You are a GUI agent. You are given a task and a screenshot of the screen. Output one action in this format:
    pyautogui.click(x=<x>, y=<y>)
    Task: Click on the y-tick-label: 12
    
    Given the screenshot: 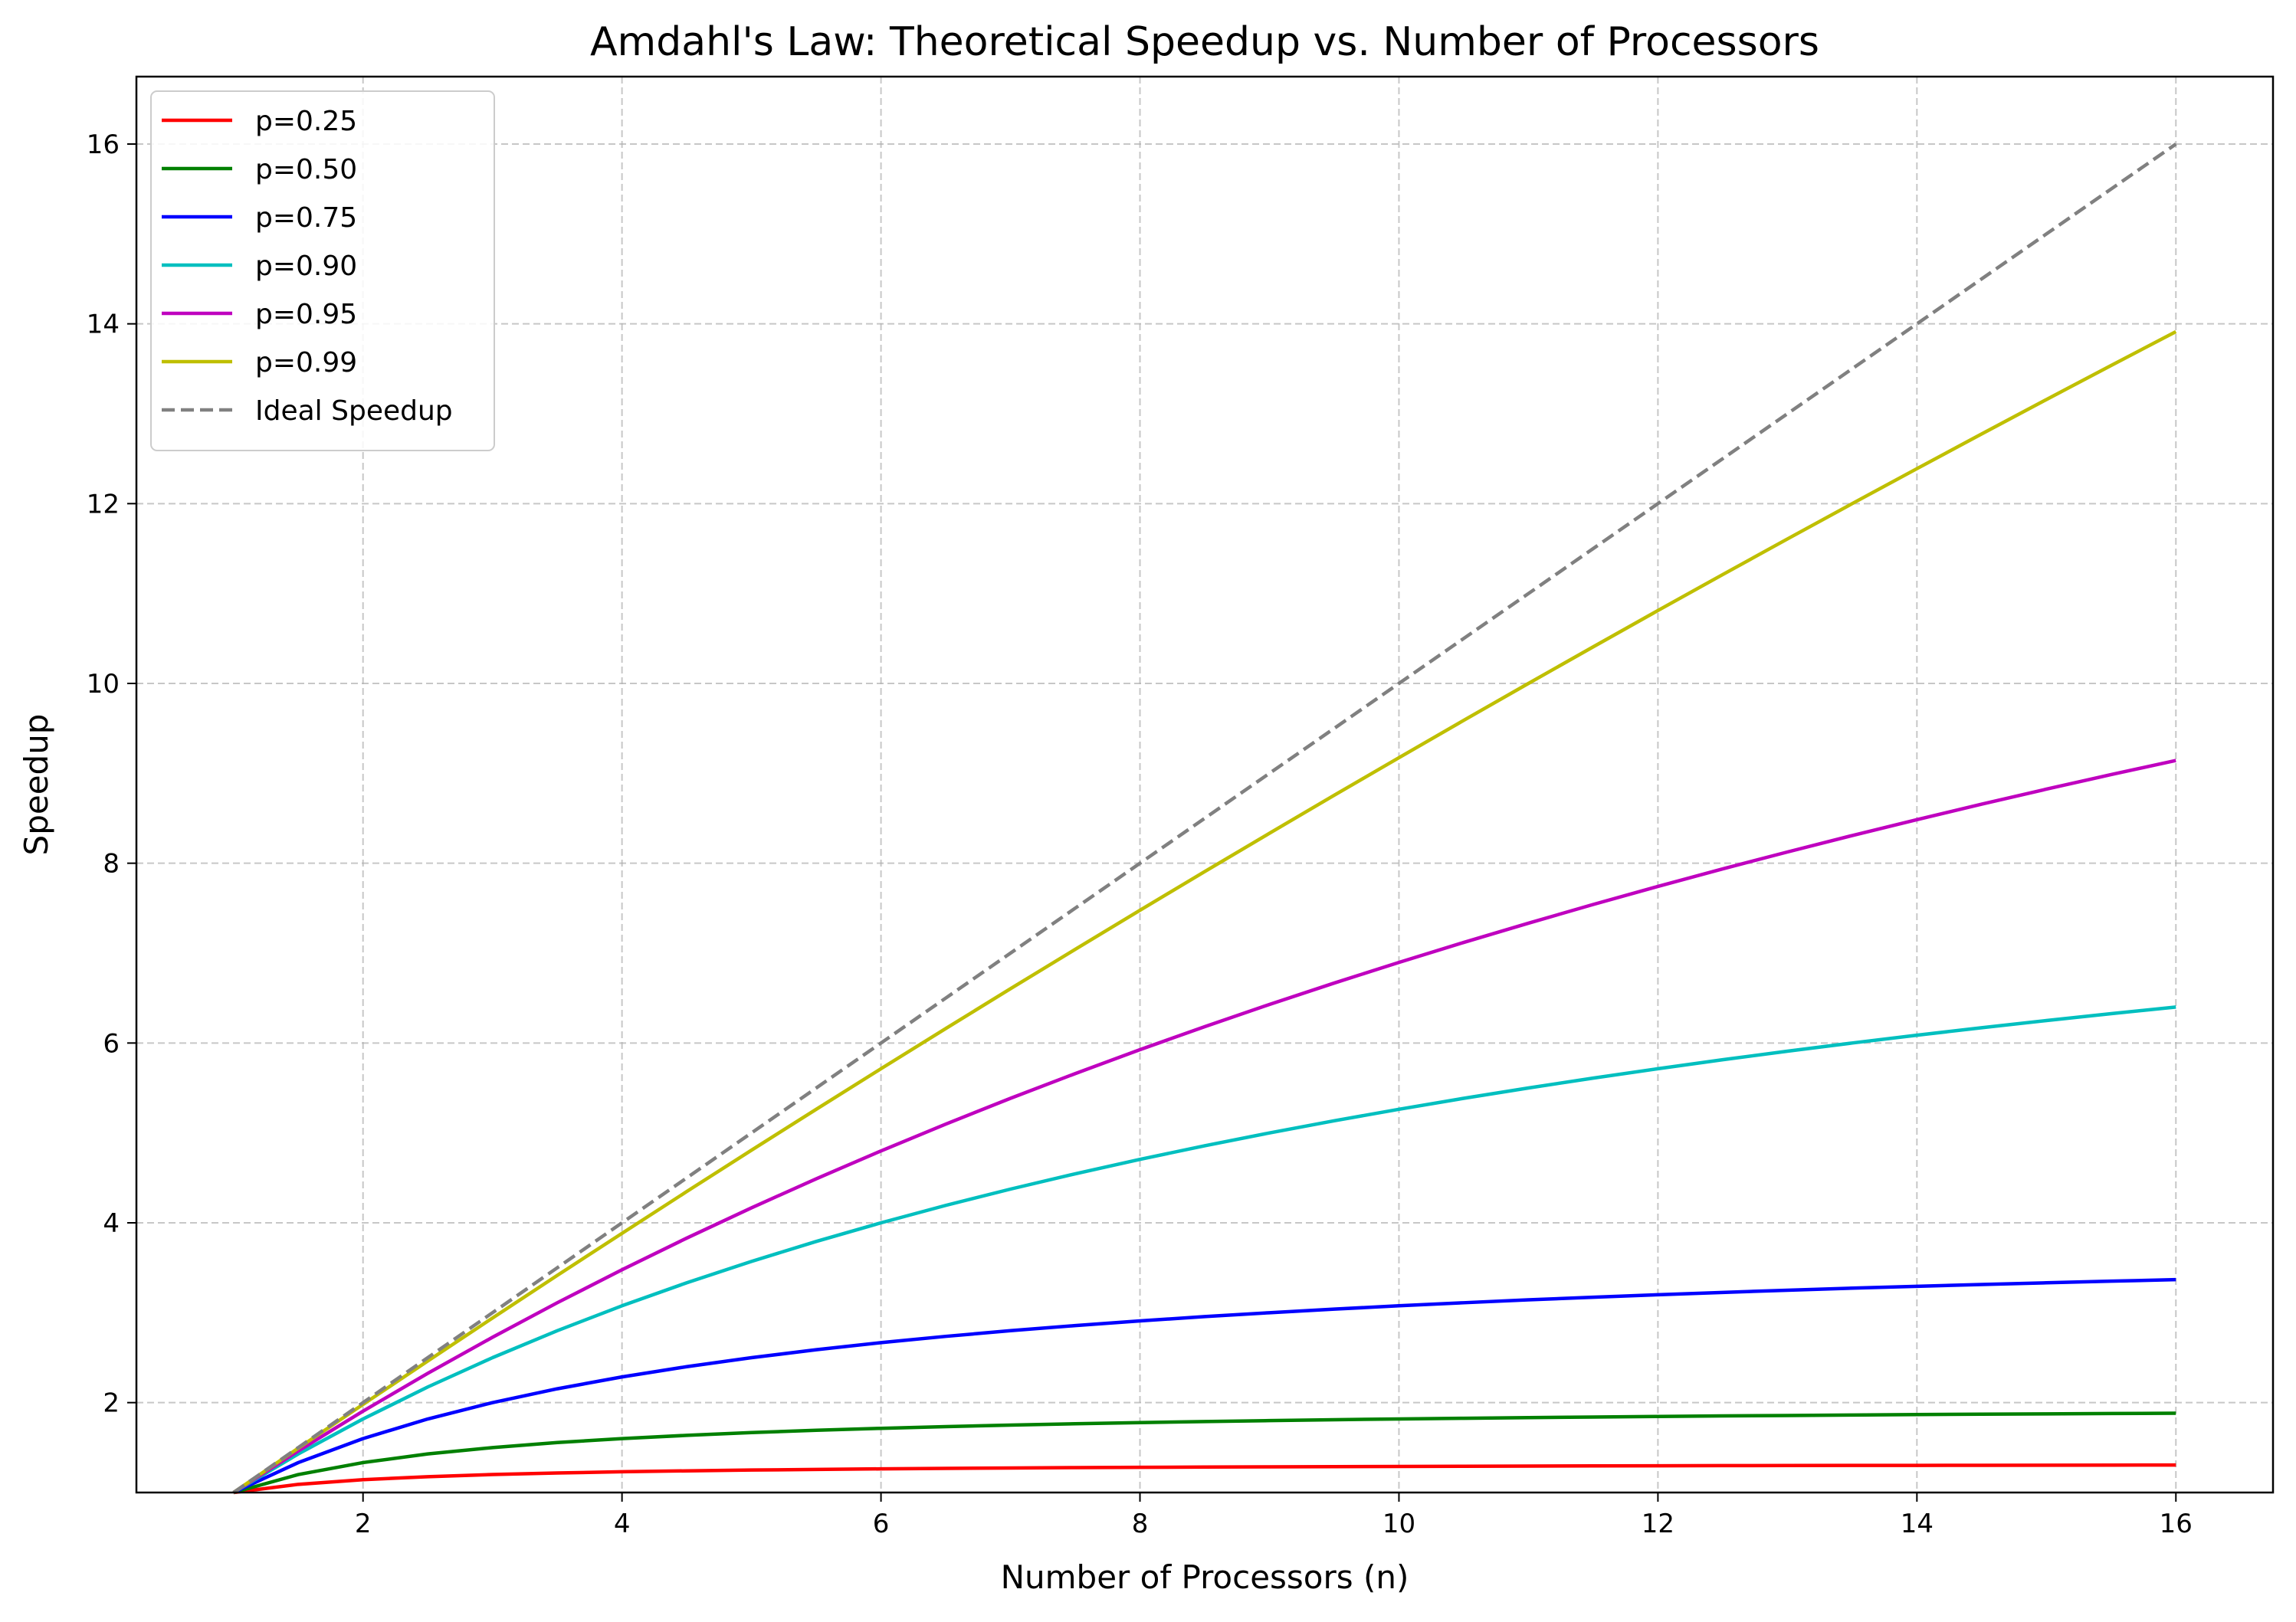 What is the action you would take?
    pyautogui.click(x=103, y=504)
    